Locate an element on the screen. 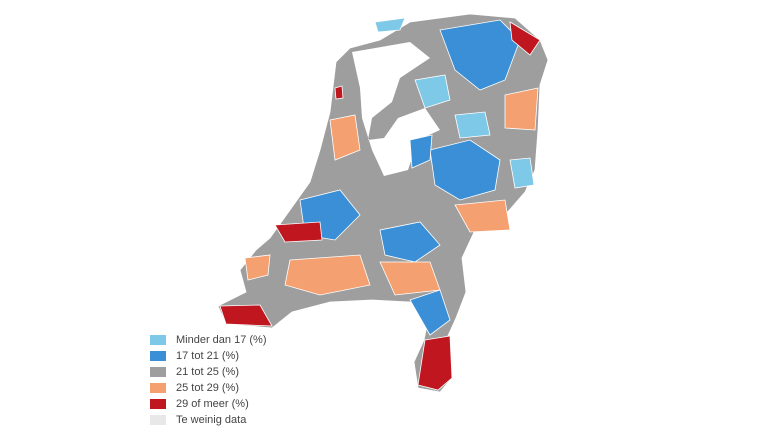 The image size is (768, 432). legend-label: Minder dan 17 (%) is located at coordinates (221, 340).